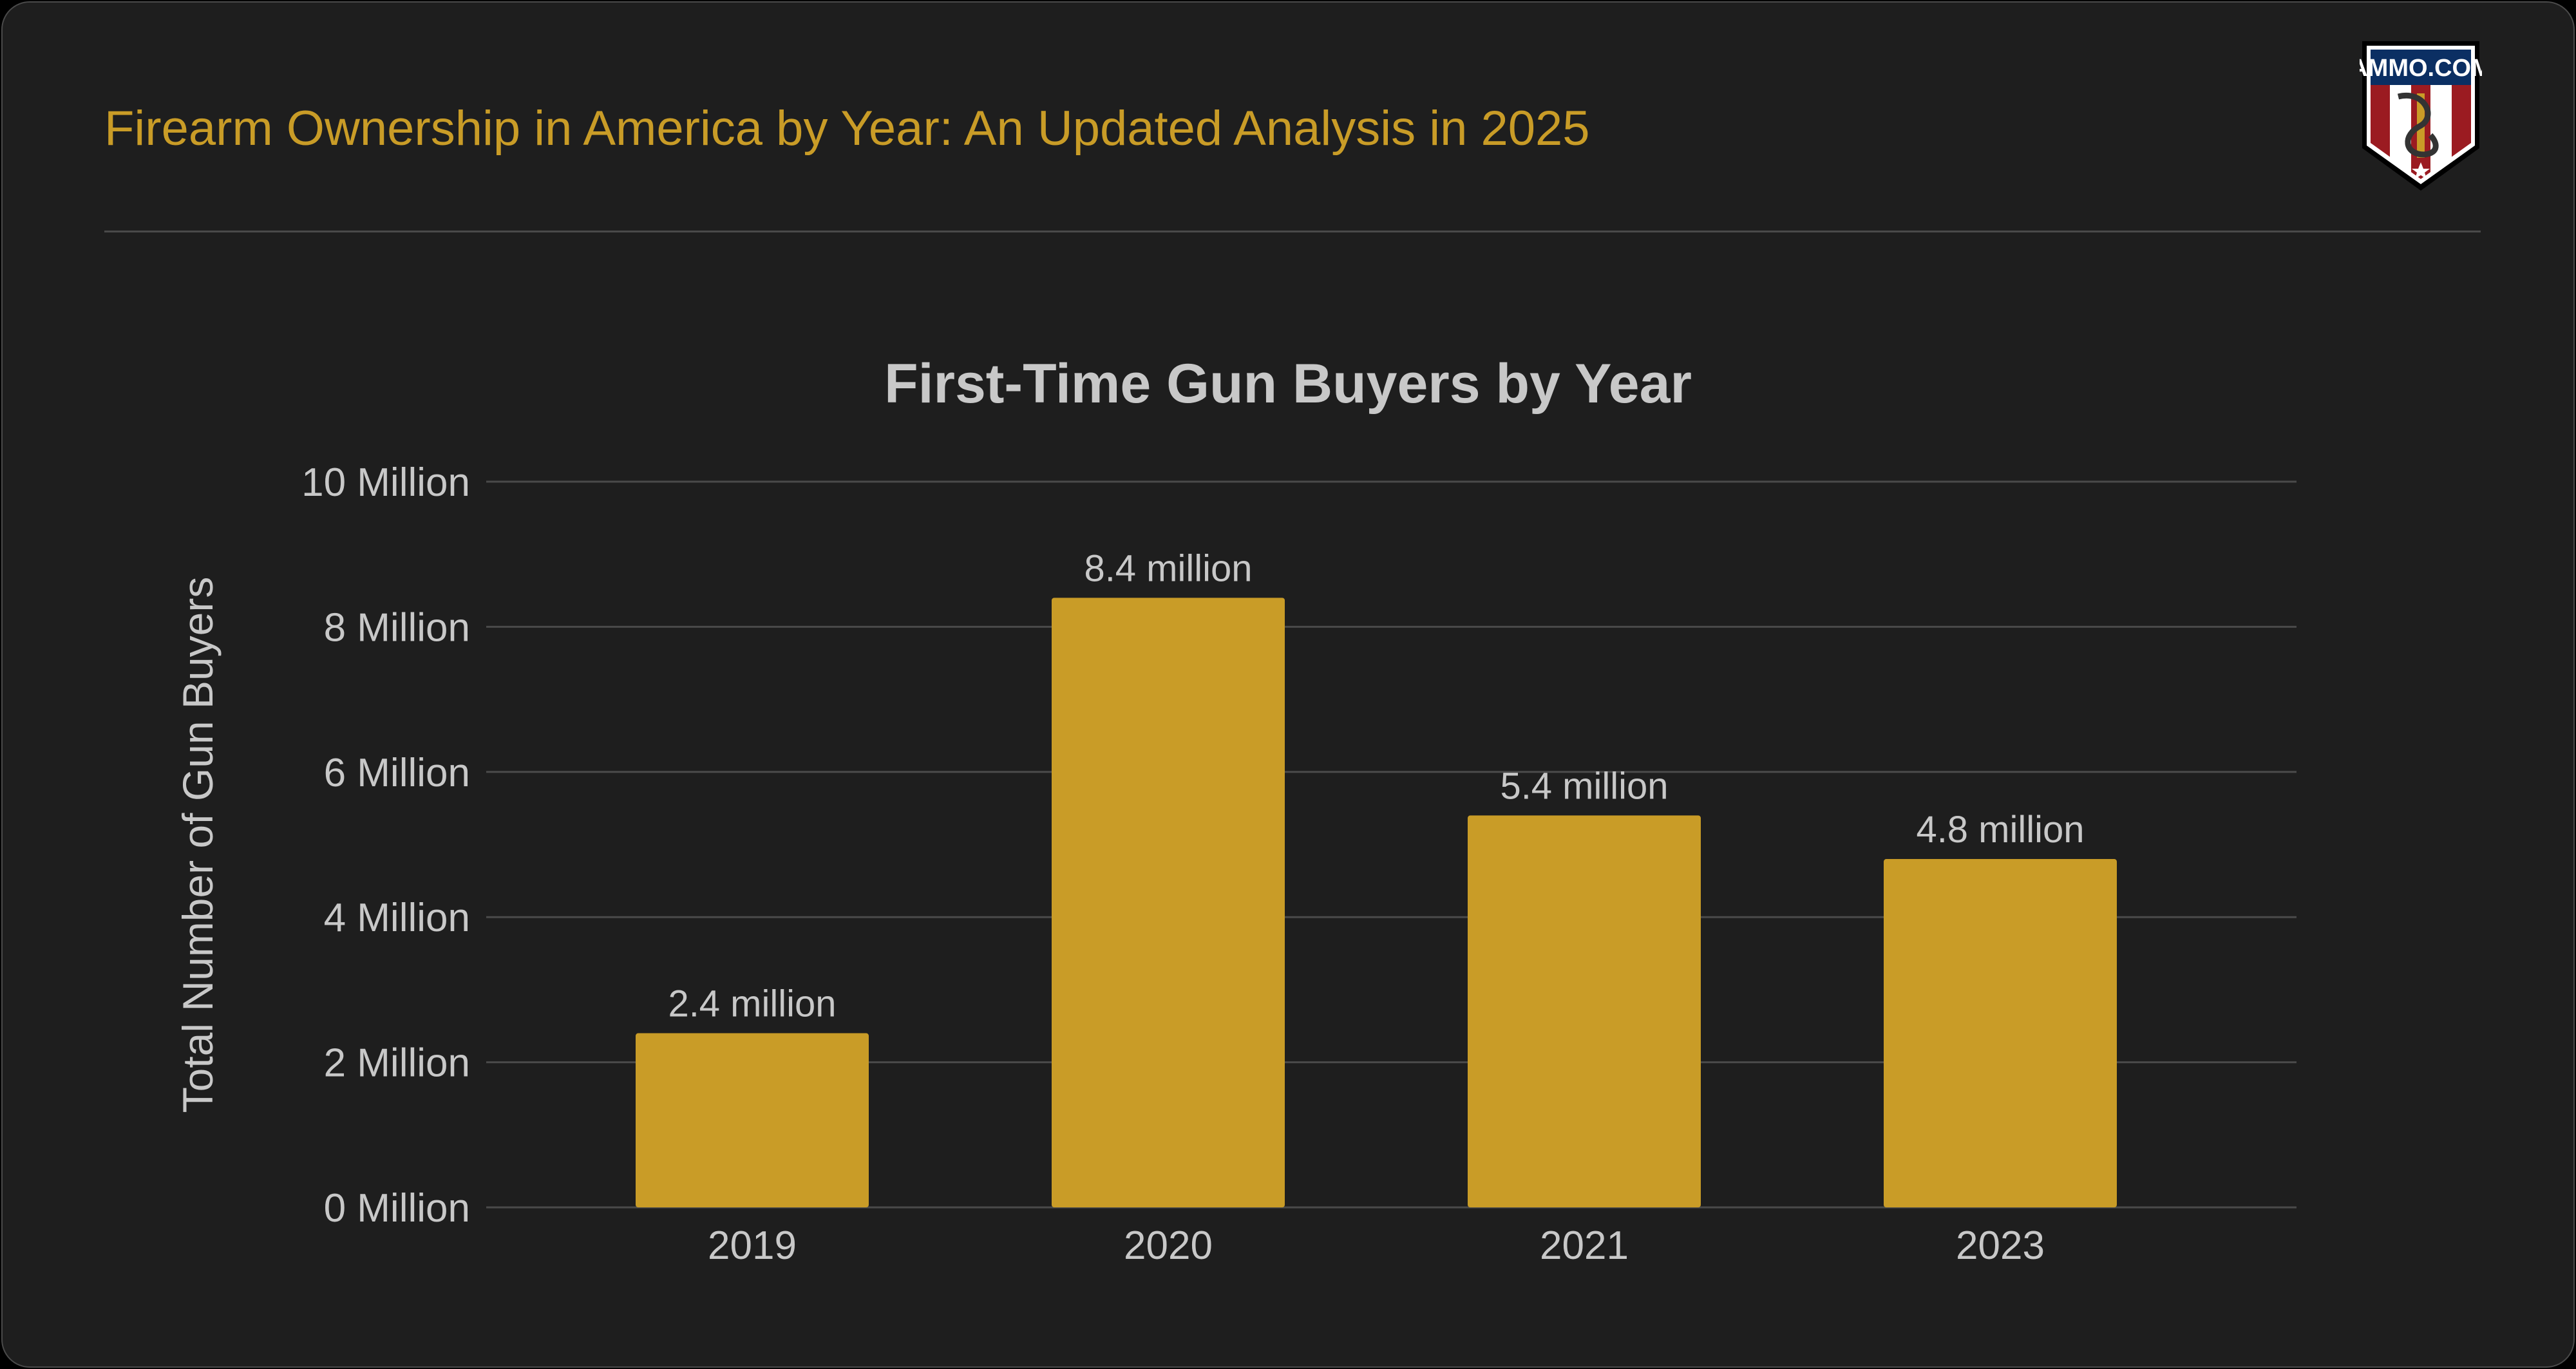 The image size is (2576, 1369). Describe the element at coordinates (2421, 116) in the screenshot. I see `ammo-com-logo: AMMO.COM` at that location.